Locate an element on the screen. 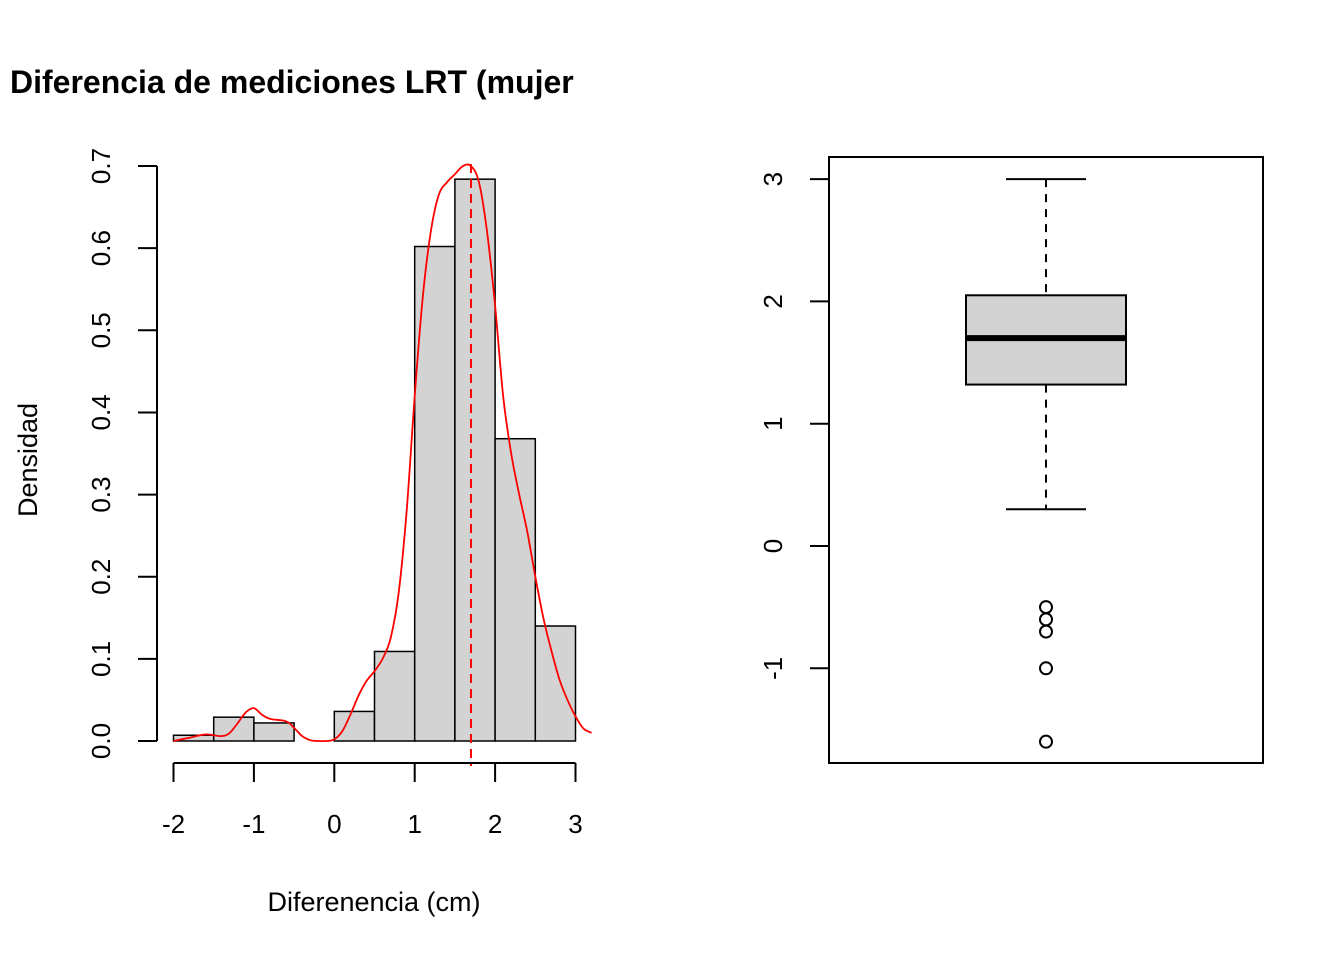 The height and width of the screenshot is (960, 1344). y-tick-label-0: 0.0 is located at coordinates (101, 741).